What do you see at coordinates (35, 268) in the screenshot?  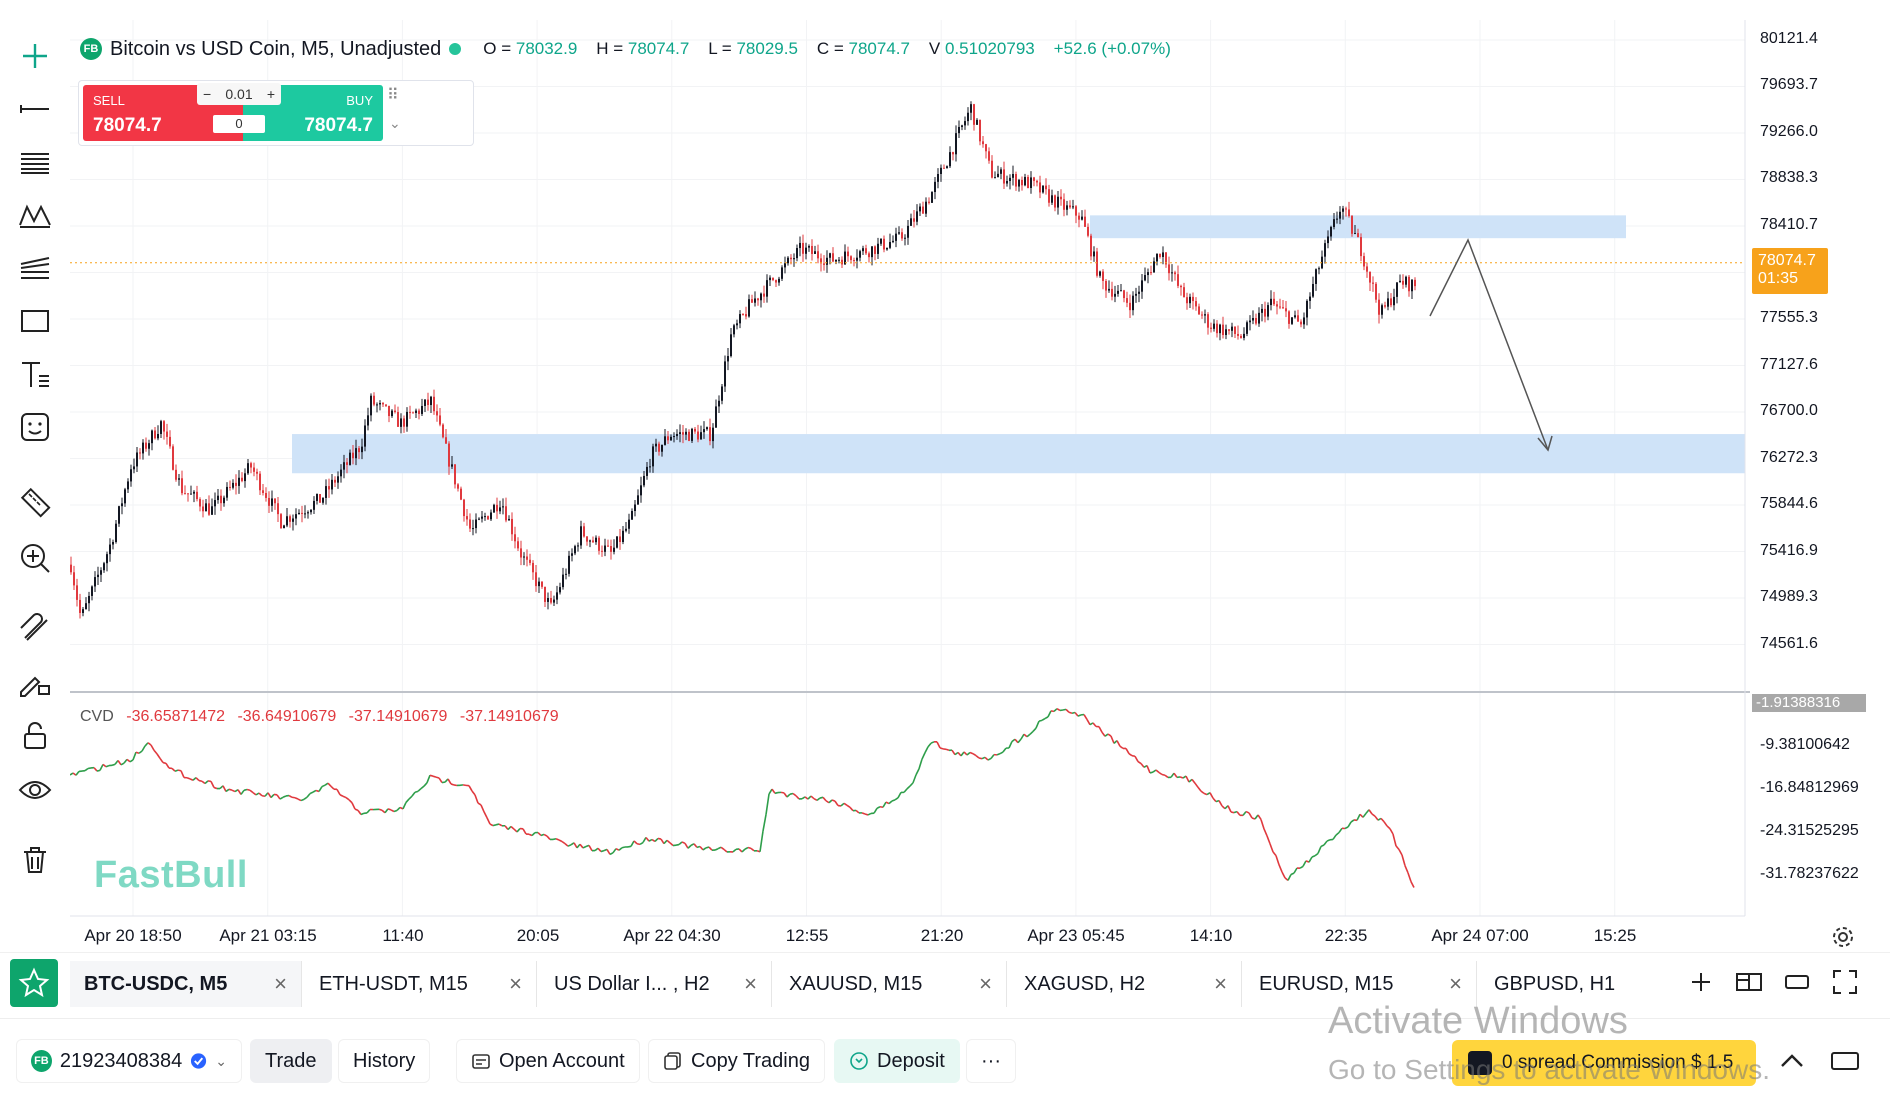 I see `channel-icon` at bounding box center [35, 268].